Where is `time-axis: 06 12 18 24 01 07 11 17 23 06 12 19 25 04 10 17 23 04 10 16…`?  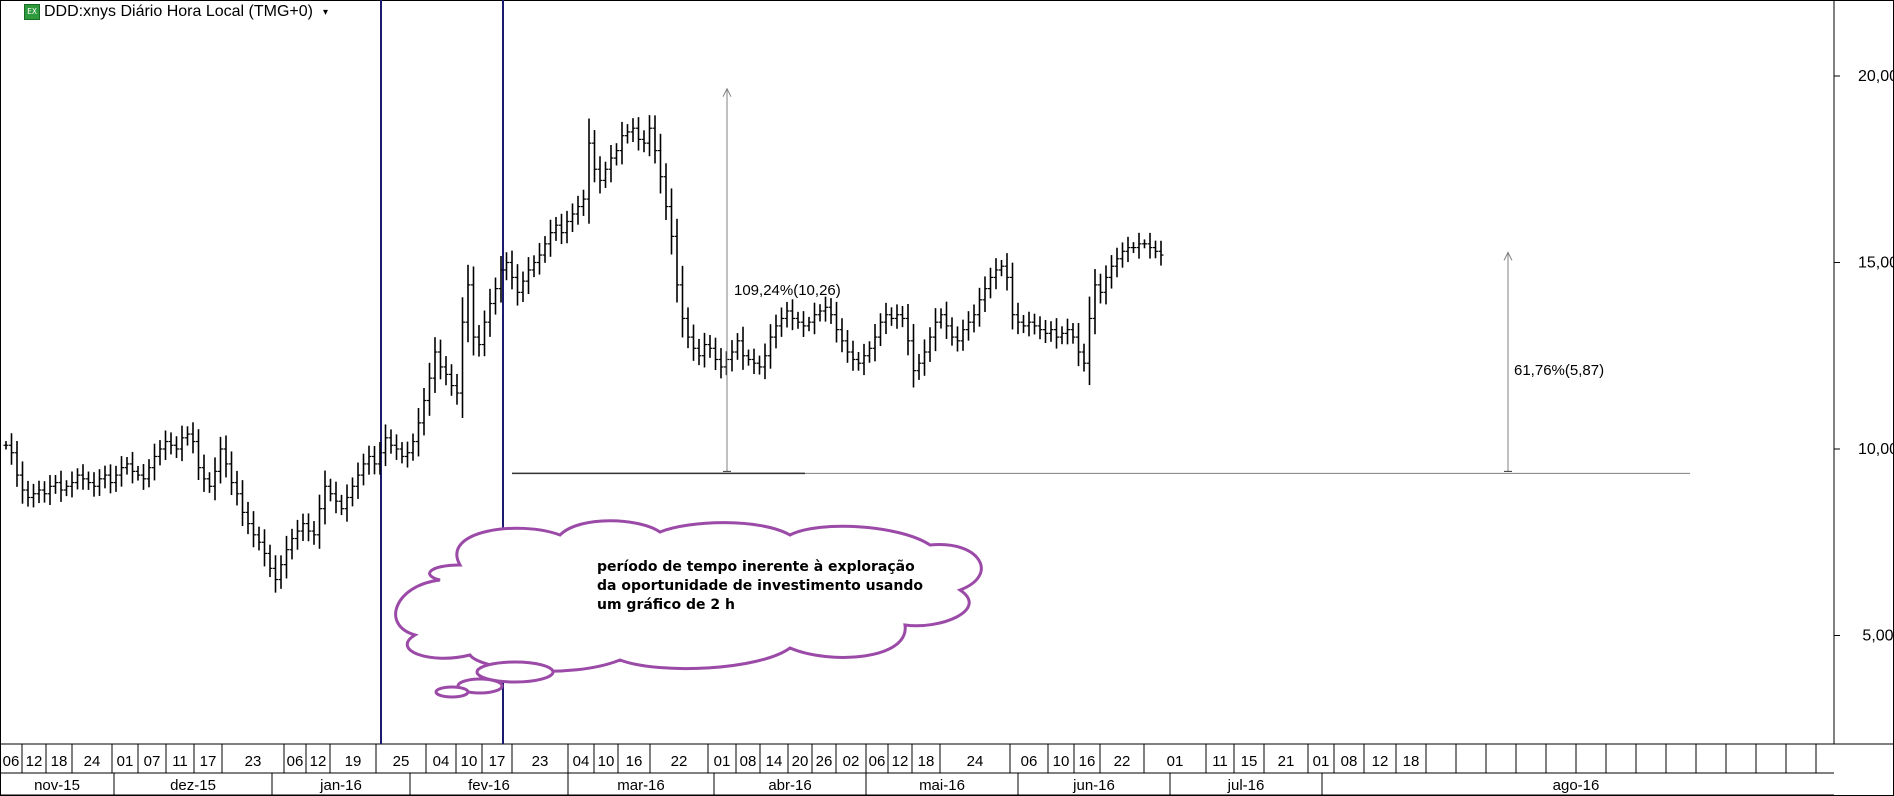 time-axis: 06 12 18 24 01 07 11 17 23 06 12 19 25 04 10 17 23 04 10 16… is located at coordinates (910, 769).